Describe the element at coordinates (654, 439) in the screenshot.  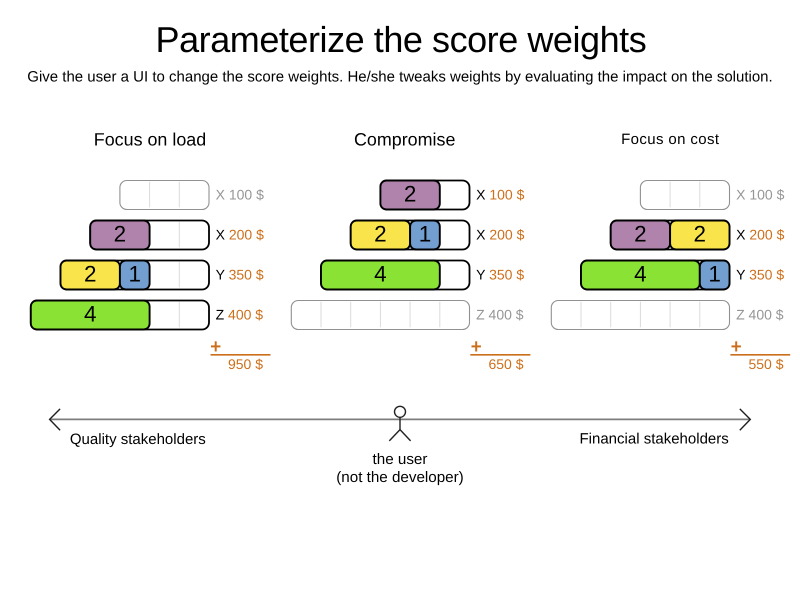
I see `svg-text: Financial stakeholders` at that location.